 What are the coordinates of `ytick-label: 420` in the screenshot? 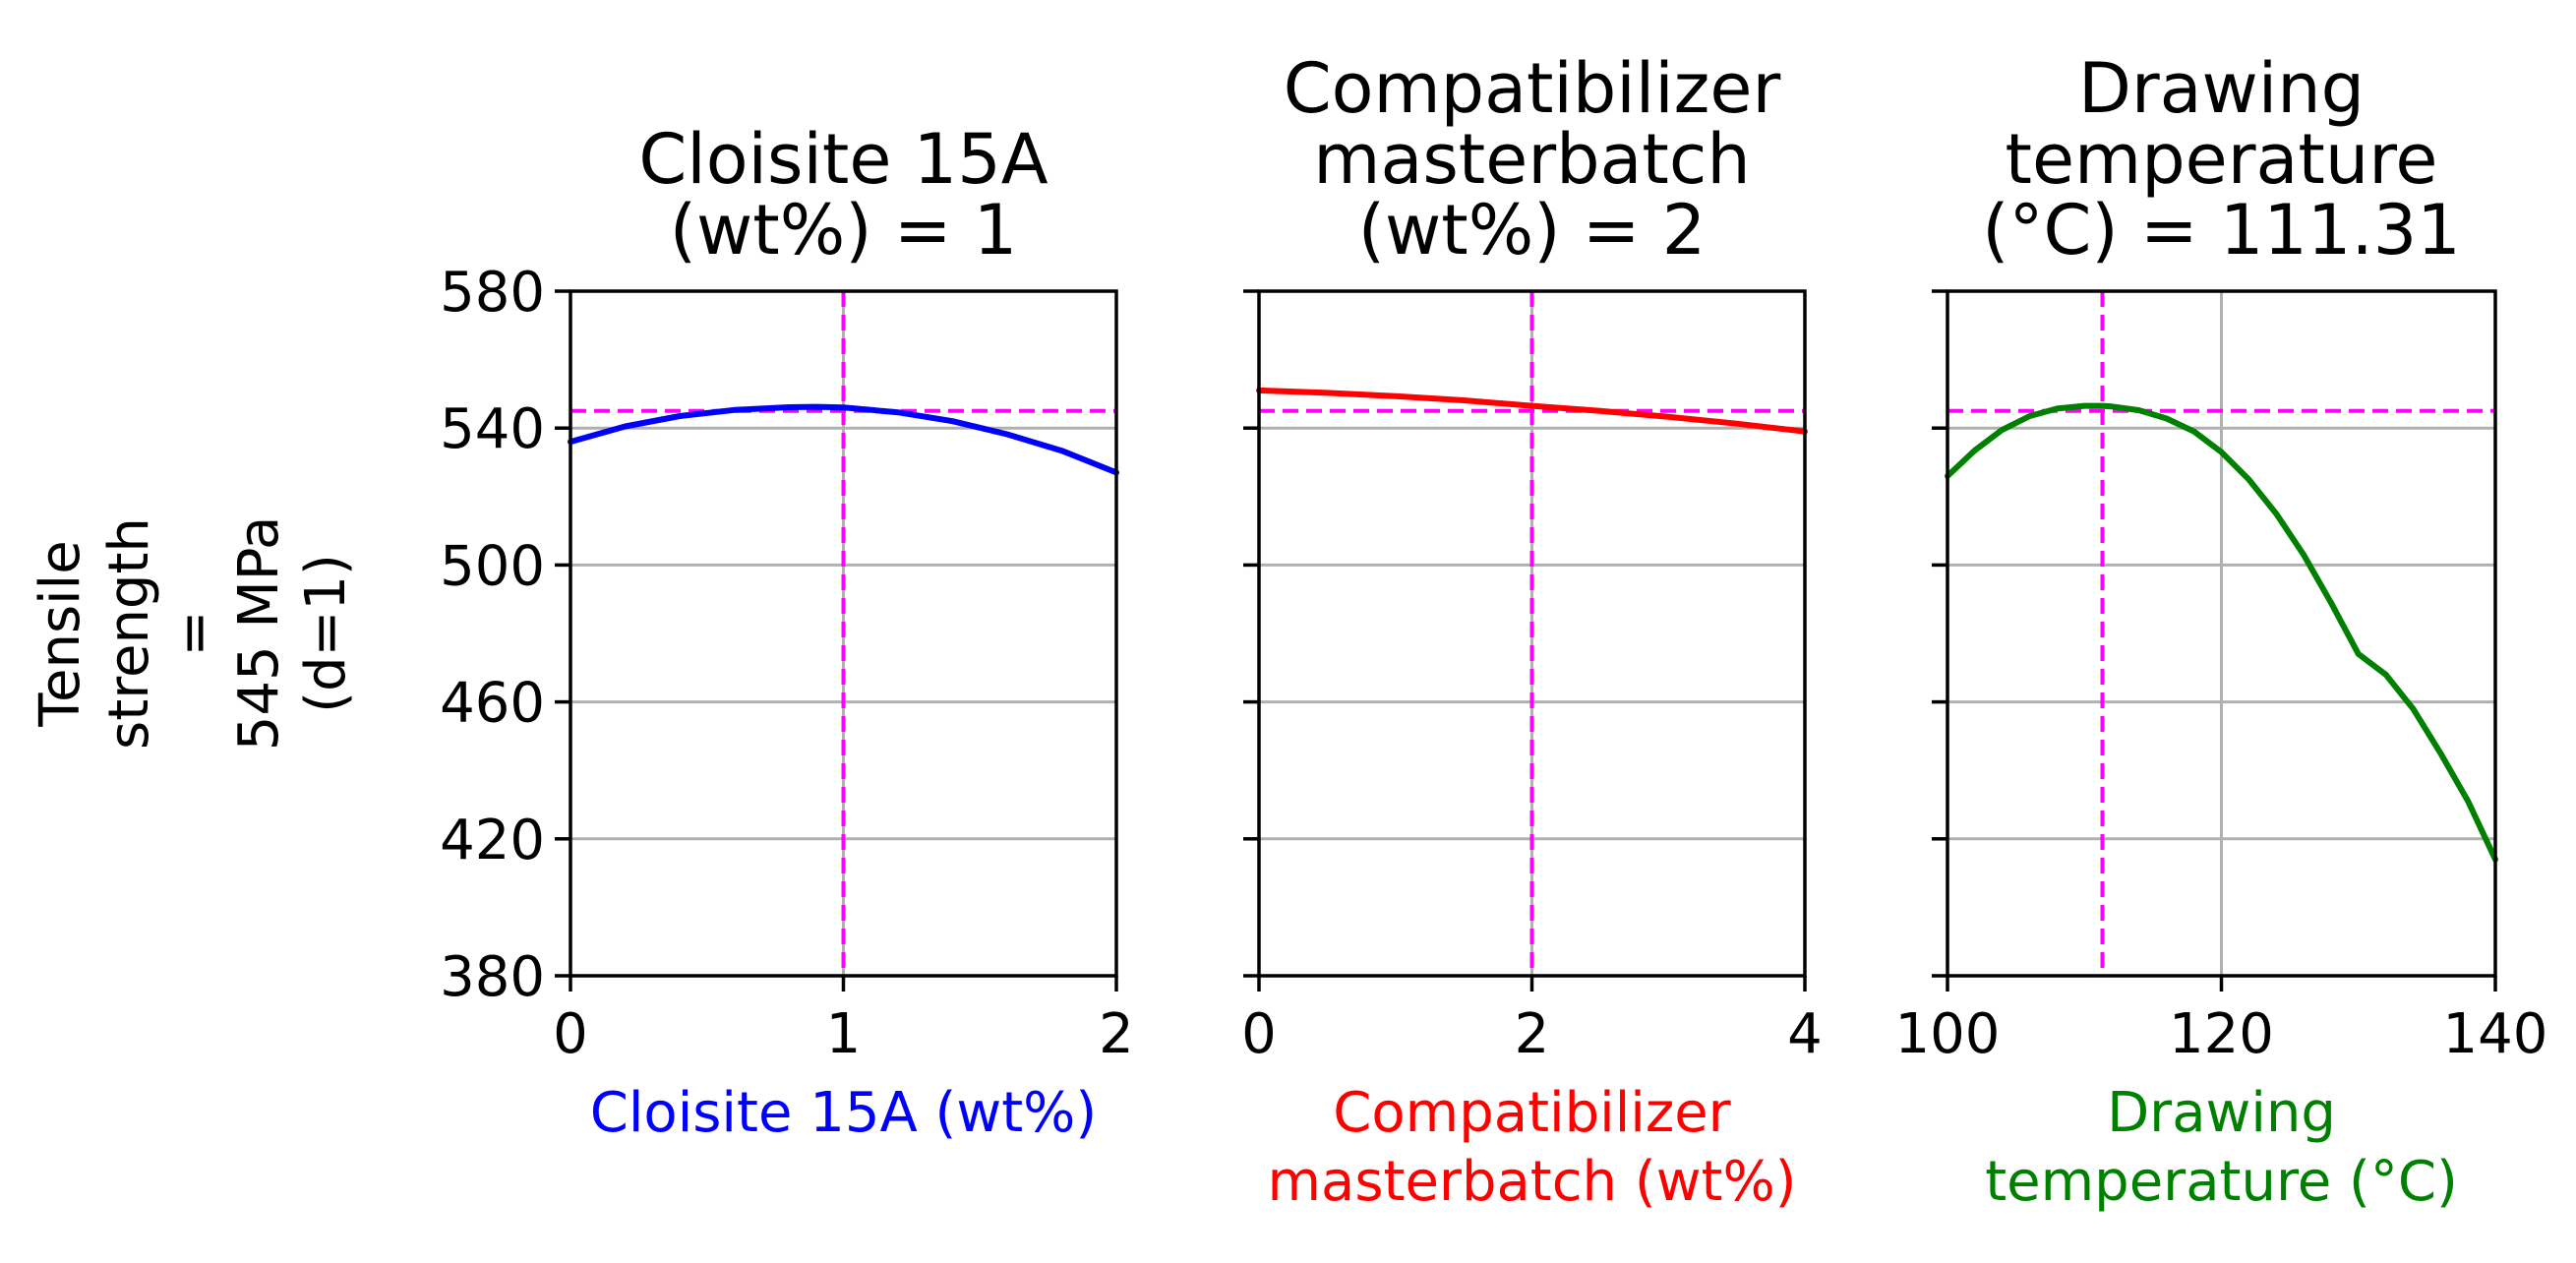 It's located at (492, 841).